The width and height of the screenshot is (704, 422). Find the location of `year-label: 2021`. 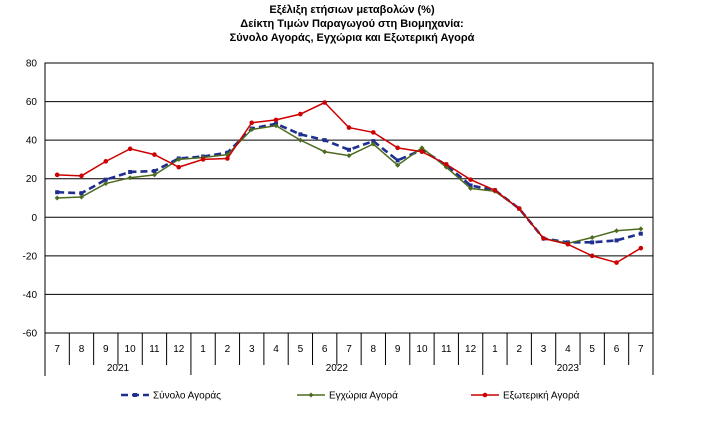

year-label: 2021 is located at coordinates (118, 368).